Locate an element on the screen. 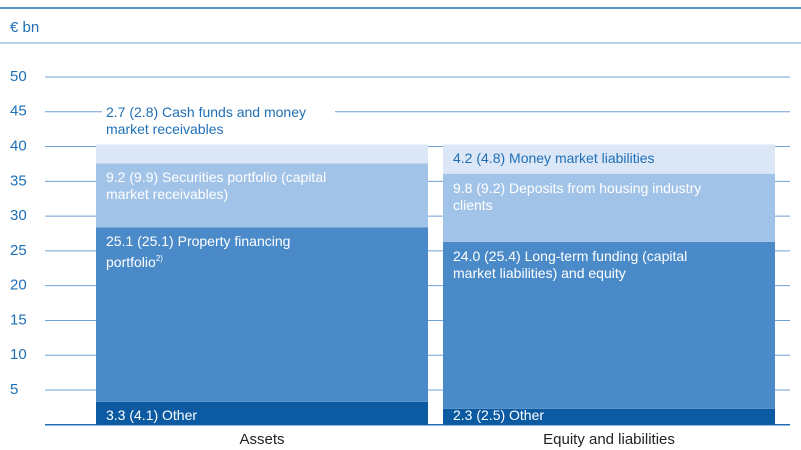 The width and height of the screenshot is (801, 450). x-tick-label: Assets is located at coordinates (261, 439).